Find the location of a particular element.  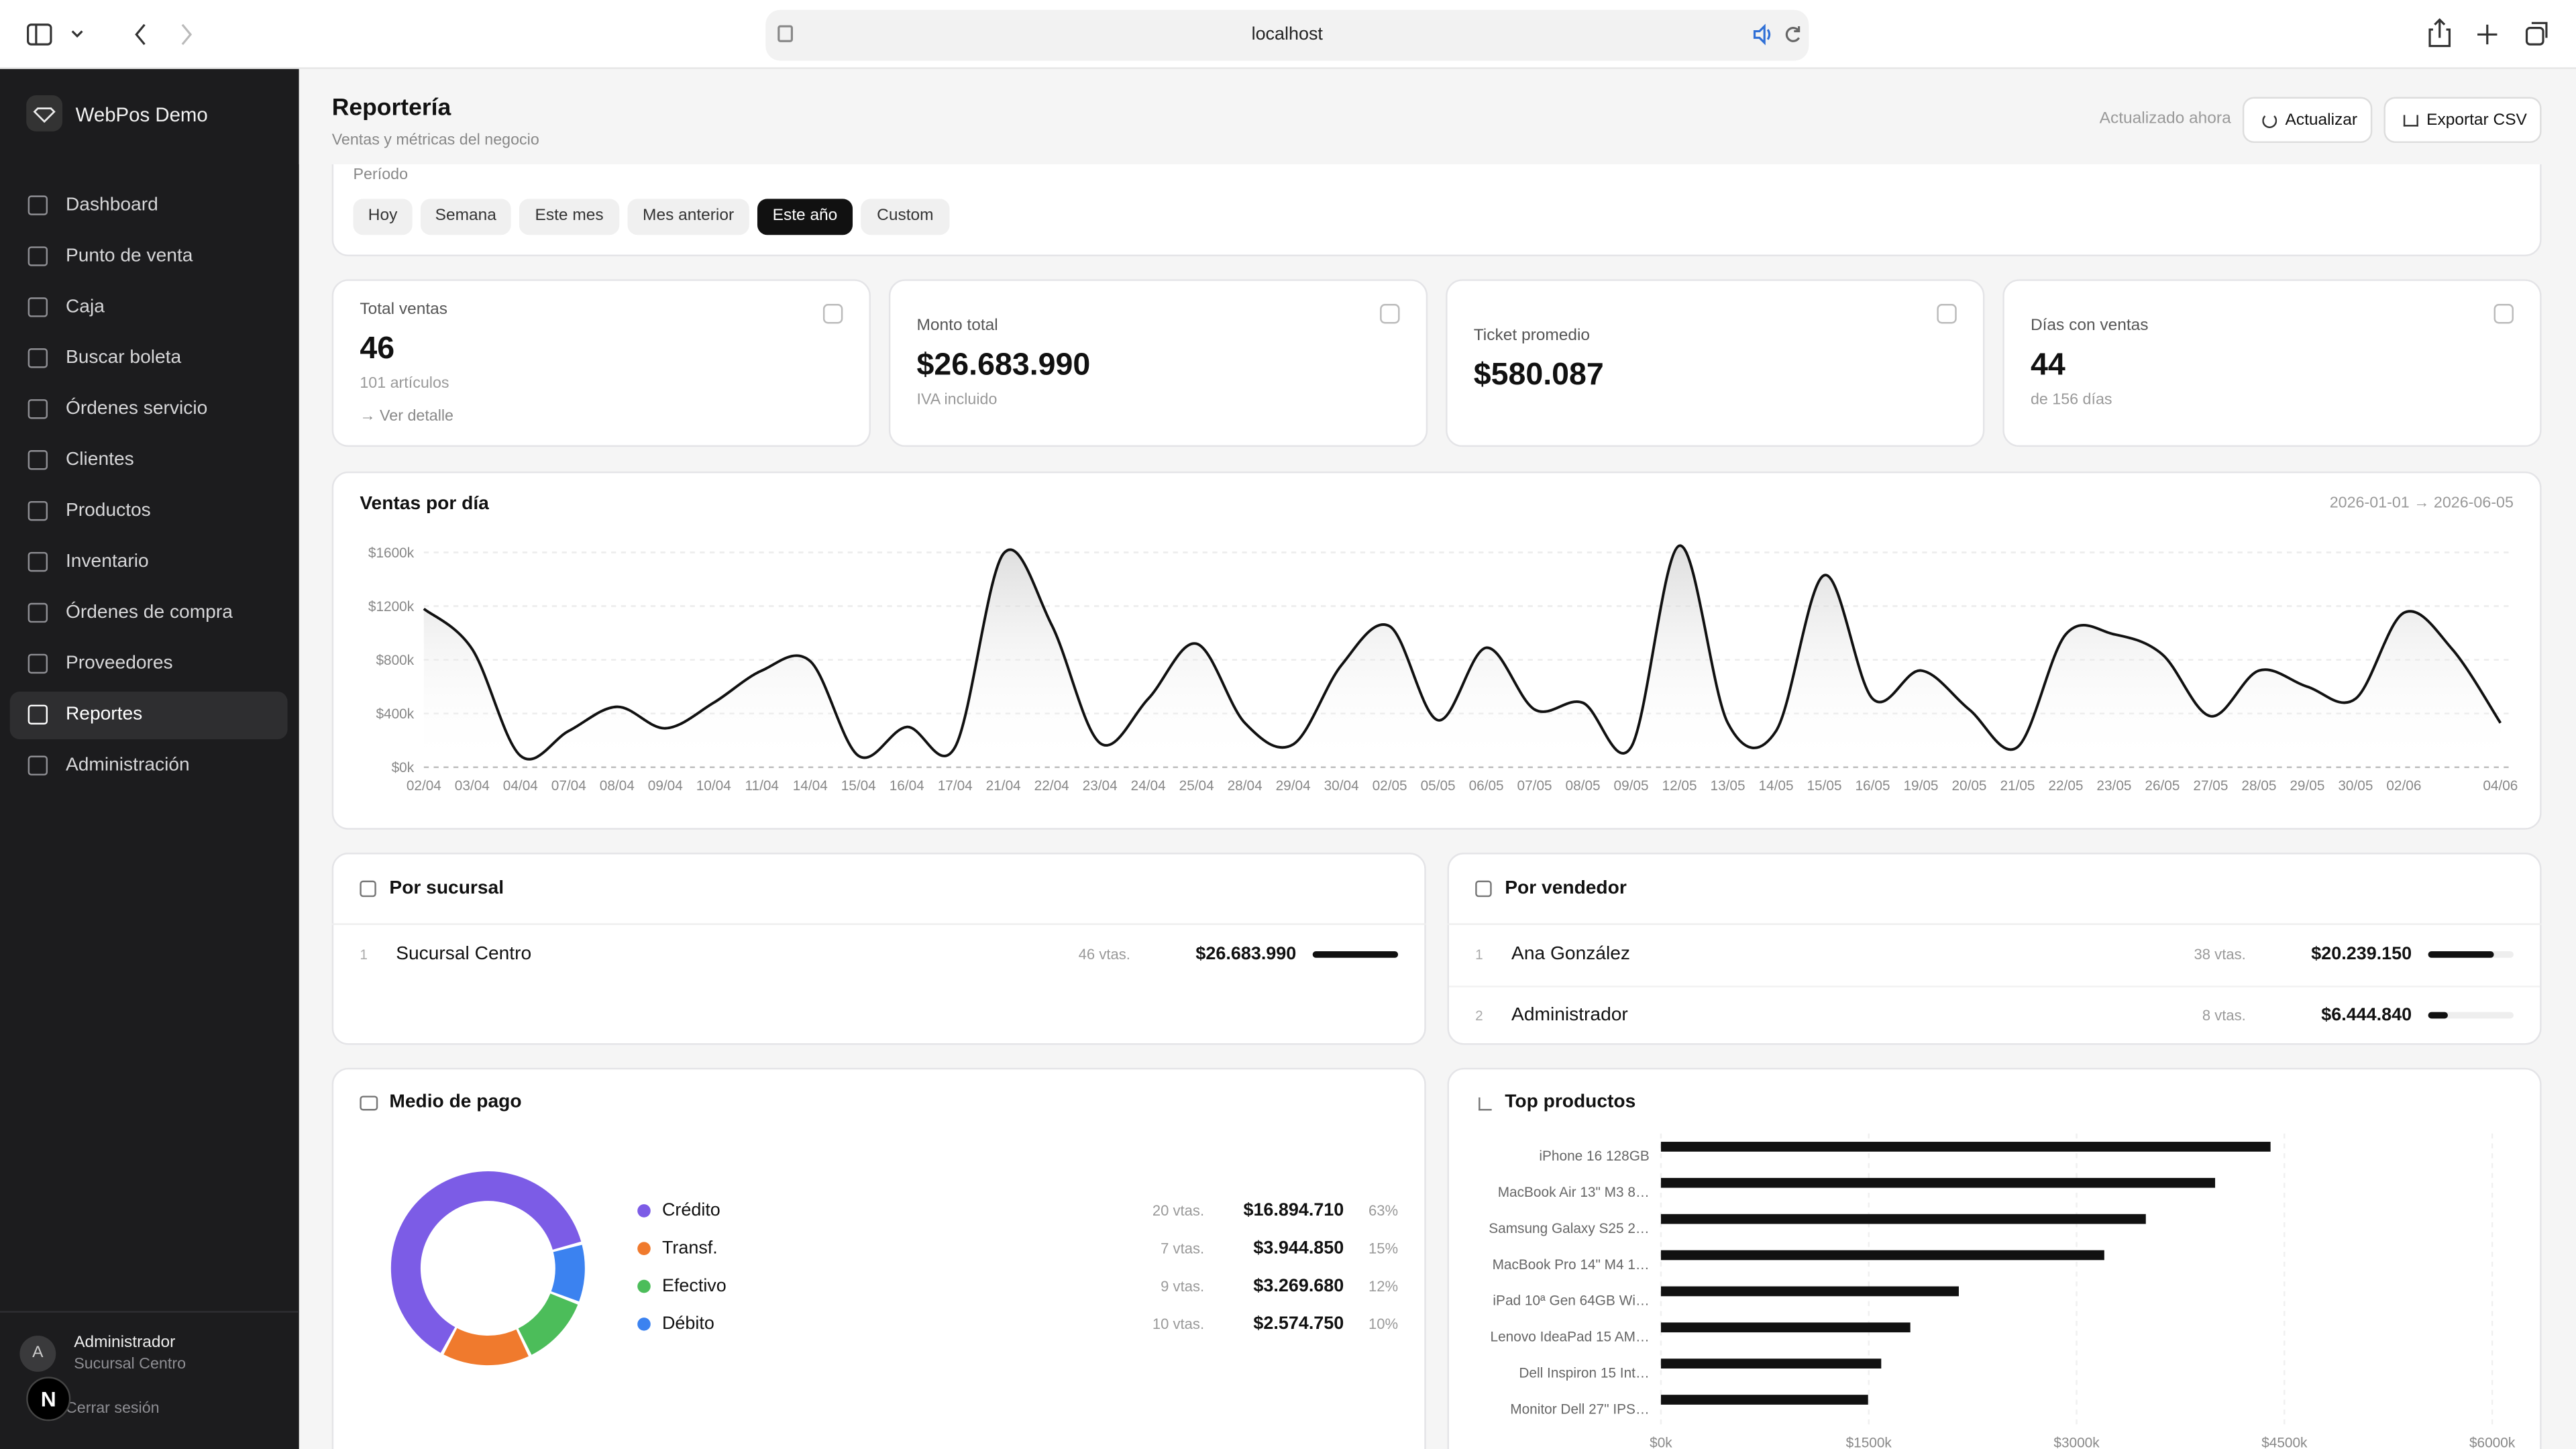

address-bar is located at coordinates (1287, 35).